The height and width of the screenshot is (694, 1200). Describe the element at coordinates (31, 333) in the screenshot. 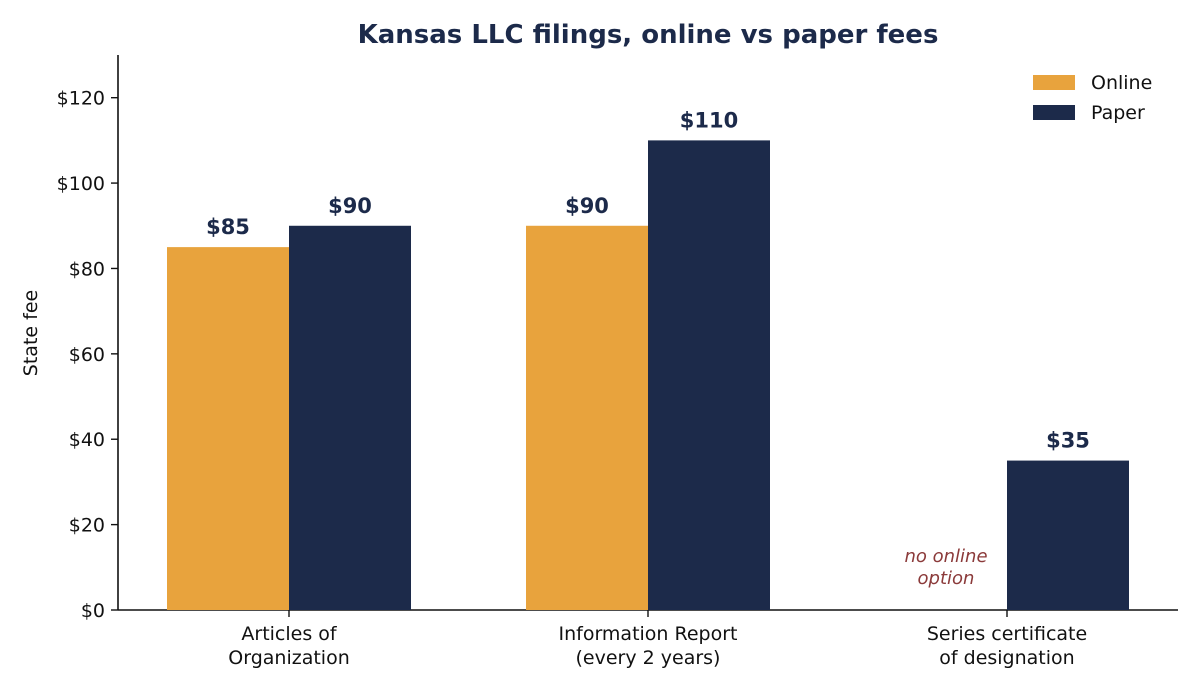

I see `y-axis-label: State fee` at that location.